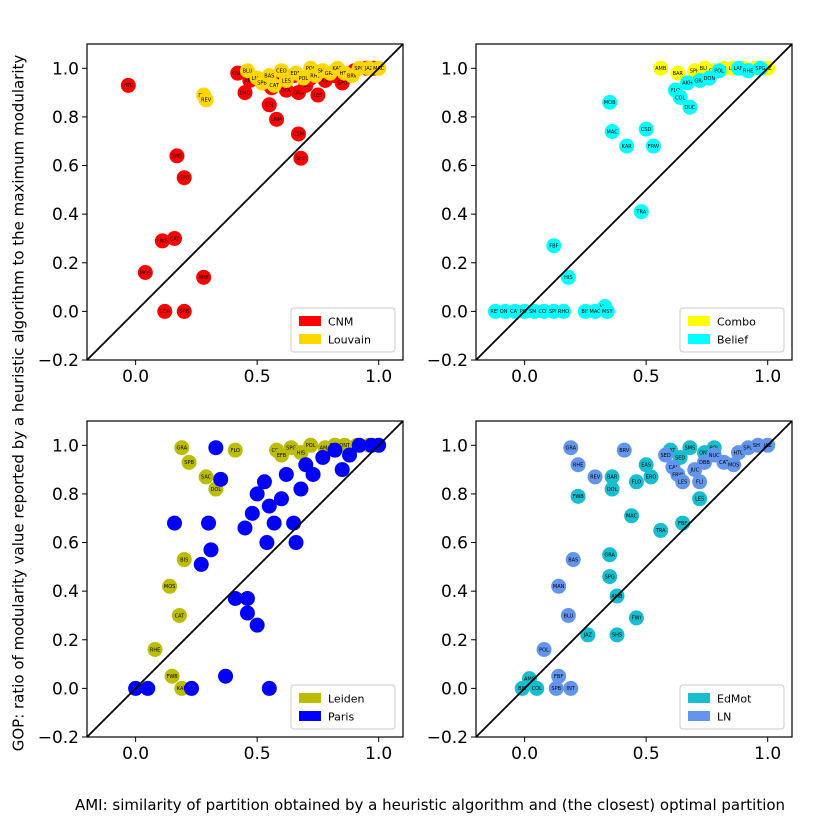 Image resolution: width=831 pixels, height=827 pixels. Describe the element at coordinates (529, 679) in the screenshot. I see `point-label: AMS` at that location.